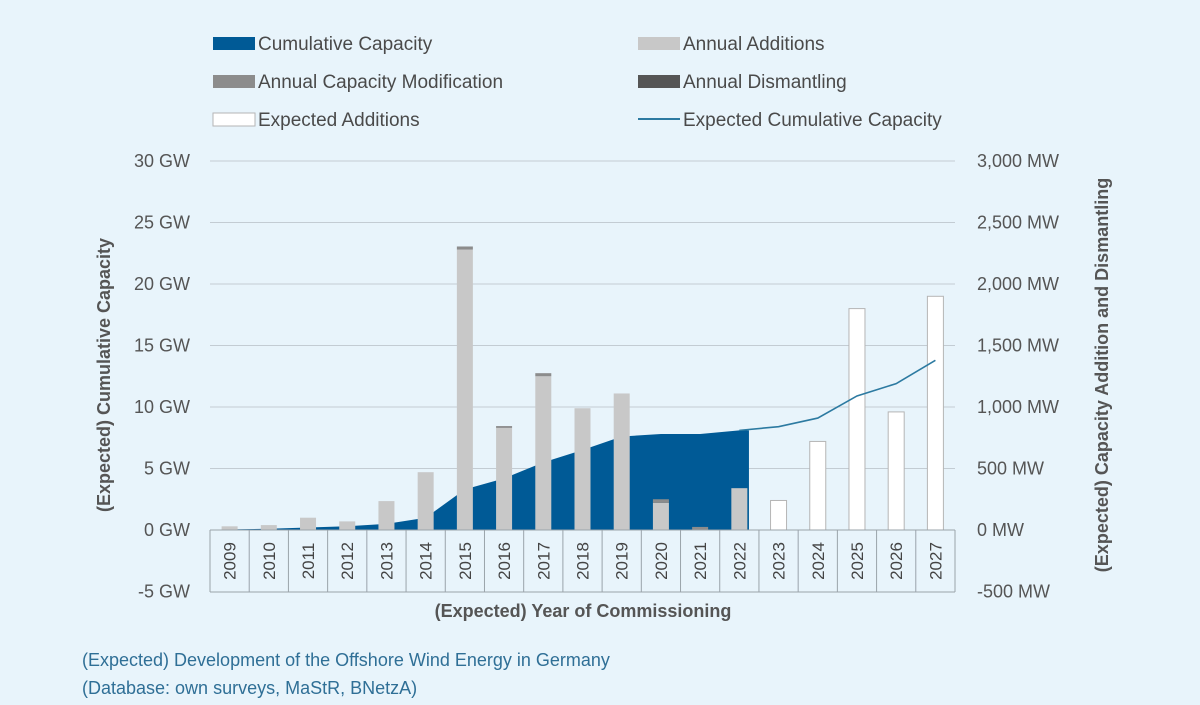  What do you see at coordinates (162, 284) in the screenshot?
I see `left-tick-label: 20 GW` at bounding box center [162, 284].